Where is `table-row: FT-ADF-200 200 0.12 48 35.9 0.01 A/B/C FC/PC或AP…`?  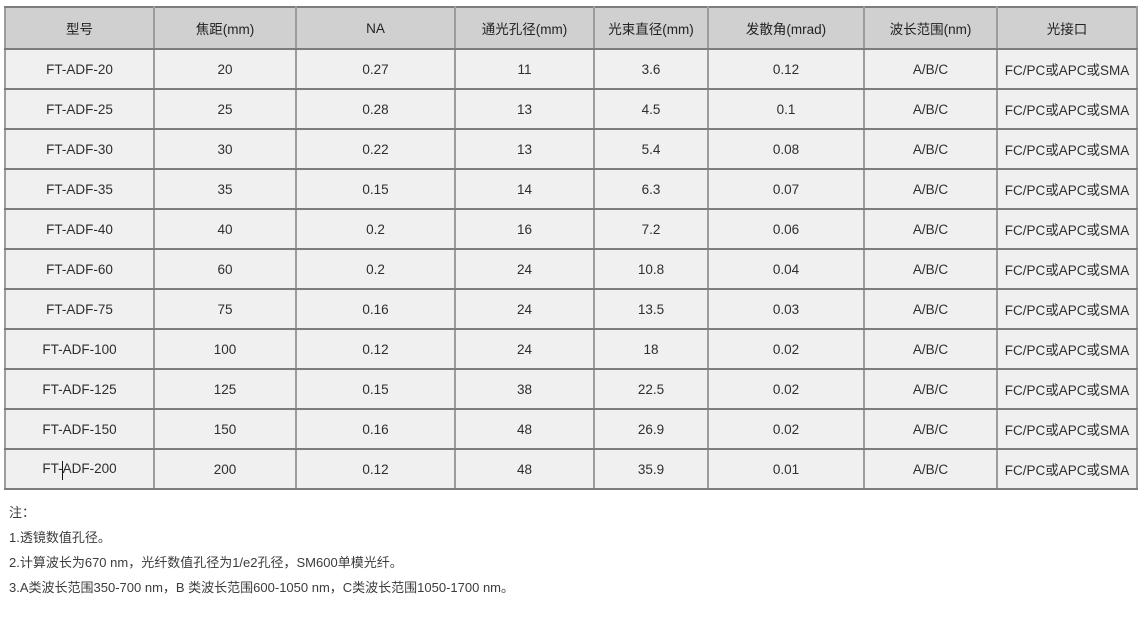
table-row: FT-ADF-200 200 0.12 48 35.9 0.01 A/B/C FC/PC或AP… is located at coordinates (571, 469).